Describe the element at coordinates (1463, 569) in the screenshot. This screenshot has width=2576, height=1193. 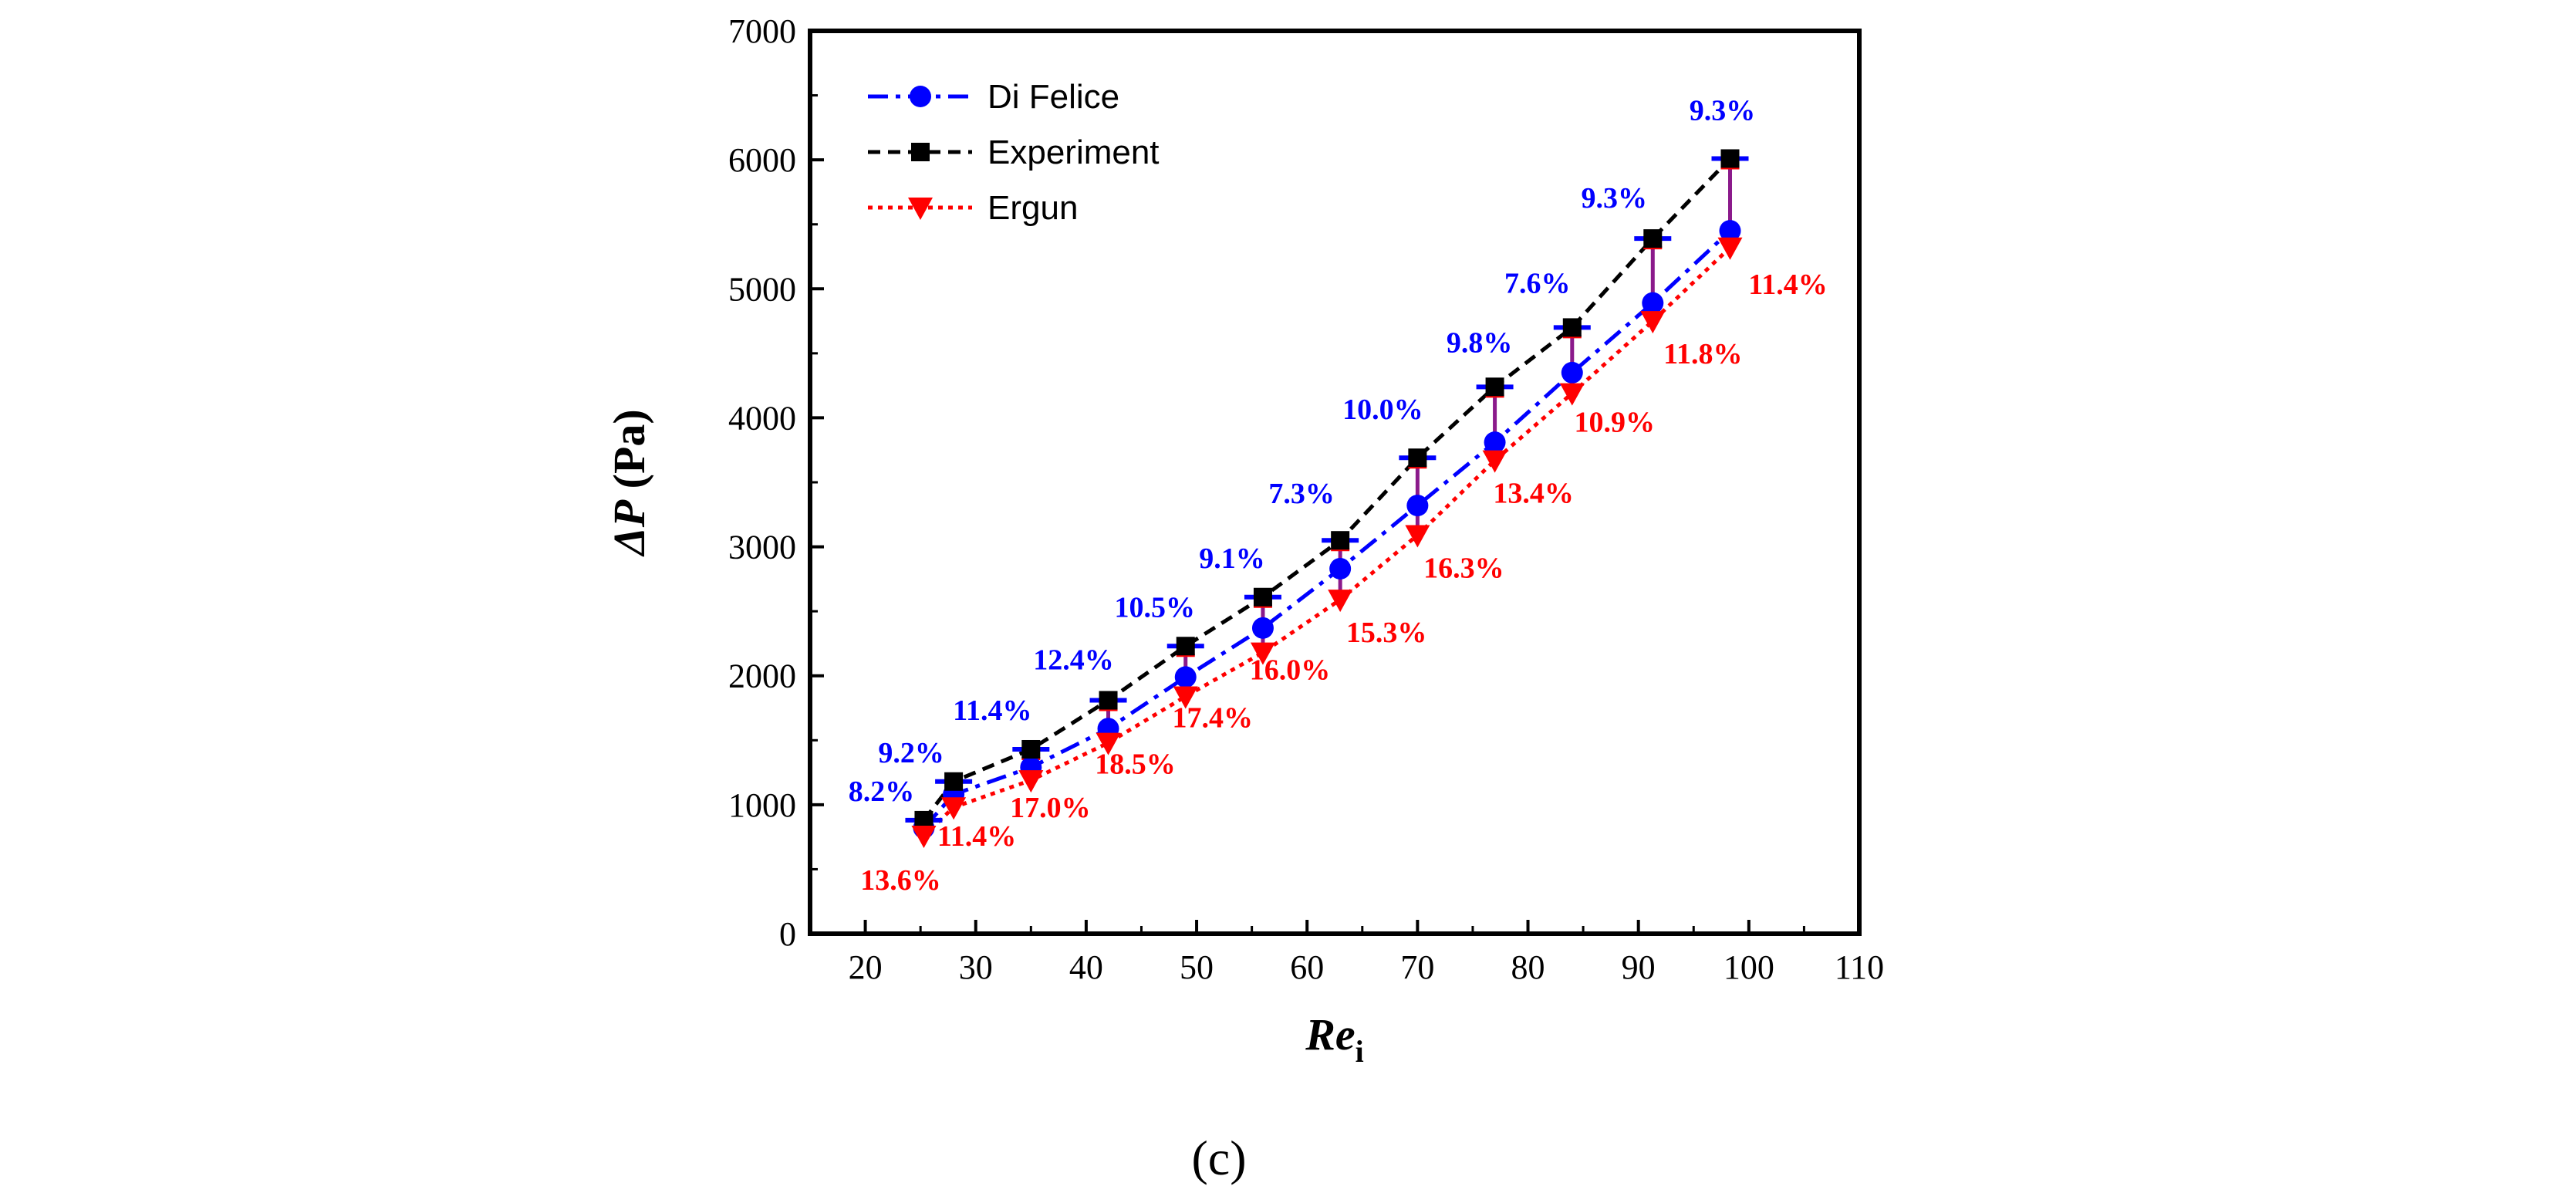
I see `ergun-error-label: 16.3%` at that location.